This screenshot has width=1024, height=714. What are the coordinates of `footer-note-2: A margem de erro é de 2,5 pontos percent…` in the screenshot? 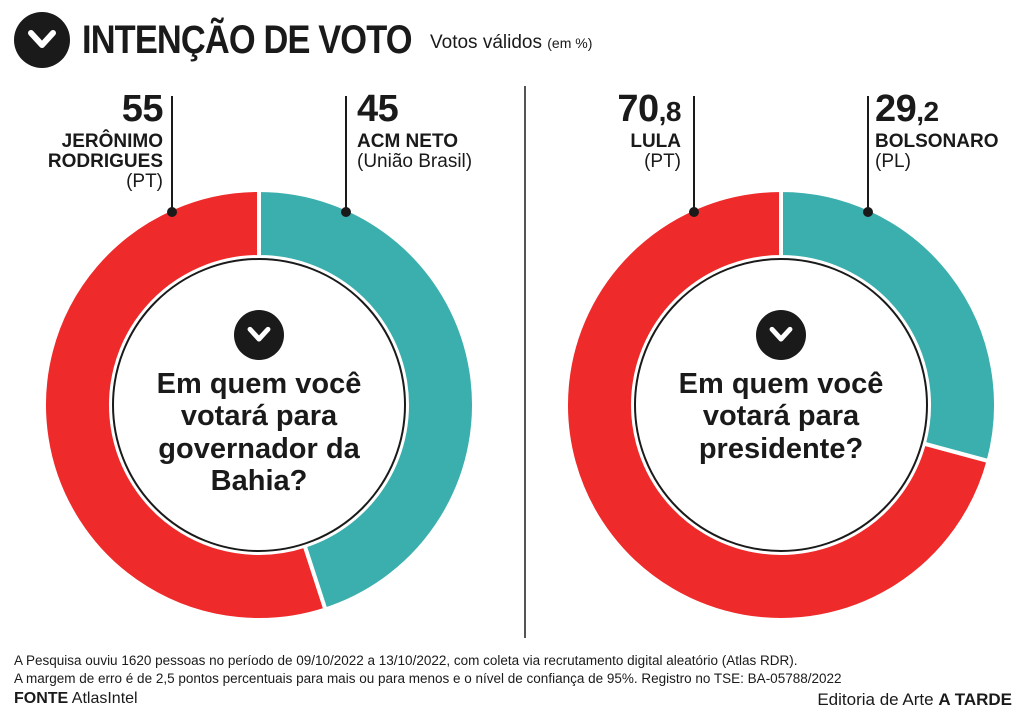 It's located at (428, 678).